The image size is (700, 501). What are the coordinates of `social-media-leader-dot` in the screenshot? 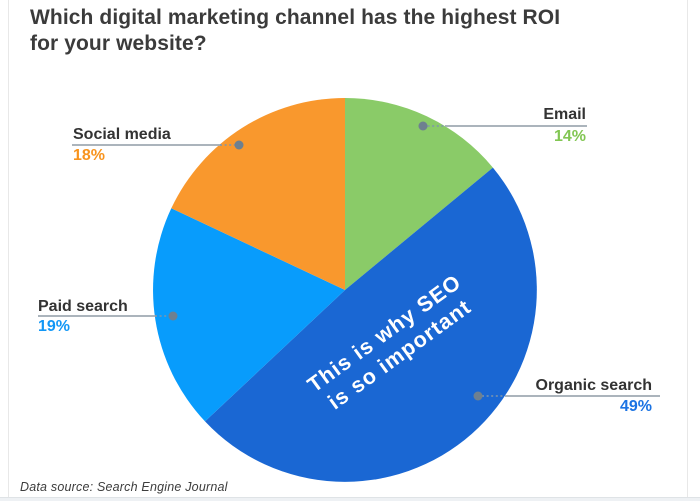 It's located at (239, 145).